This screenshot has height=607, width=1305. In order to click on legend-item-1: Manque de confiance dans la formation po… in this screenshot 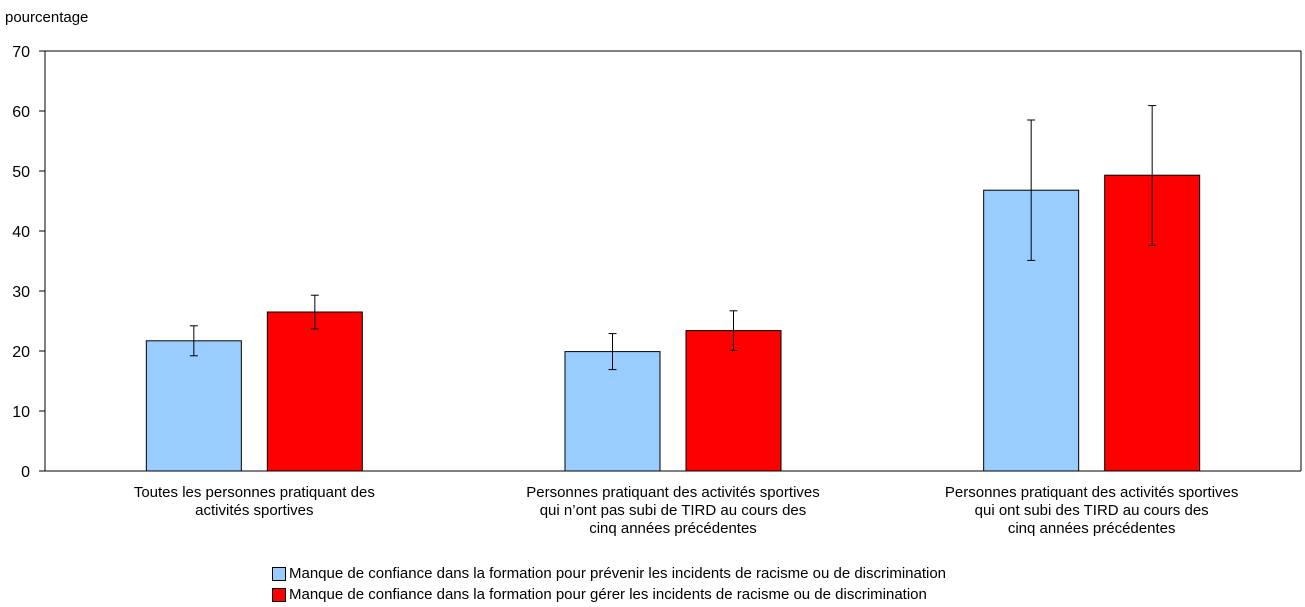, I will do `click(609, 573)`.